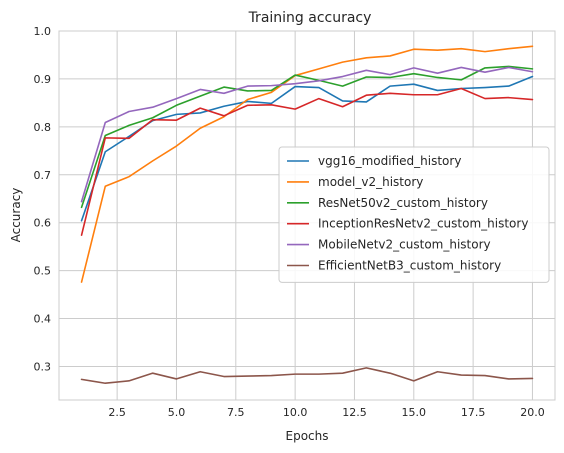 This screenshot has height=453, width=564. What do you see at coordinates (43, 366) in the screenshot?
I see `y-tick-label: 0.3` at bounding box center [43, 366].